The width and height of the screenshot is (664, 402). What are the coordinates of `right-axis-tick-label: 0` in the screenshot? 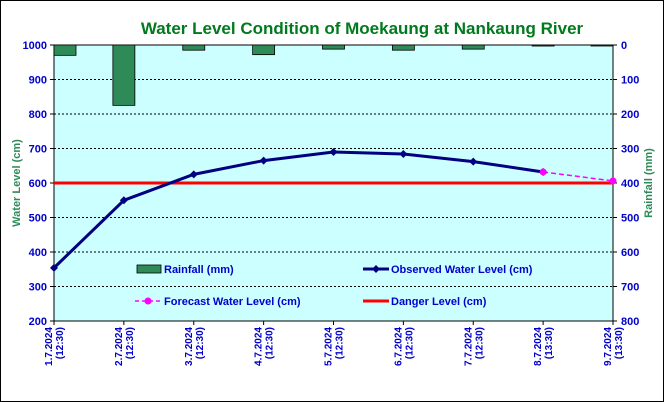 It's located at (624, 46).